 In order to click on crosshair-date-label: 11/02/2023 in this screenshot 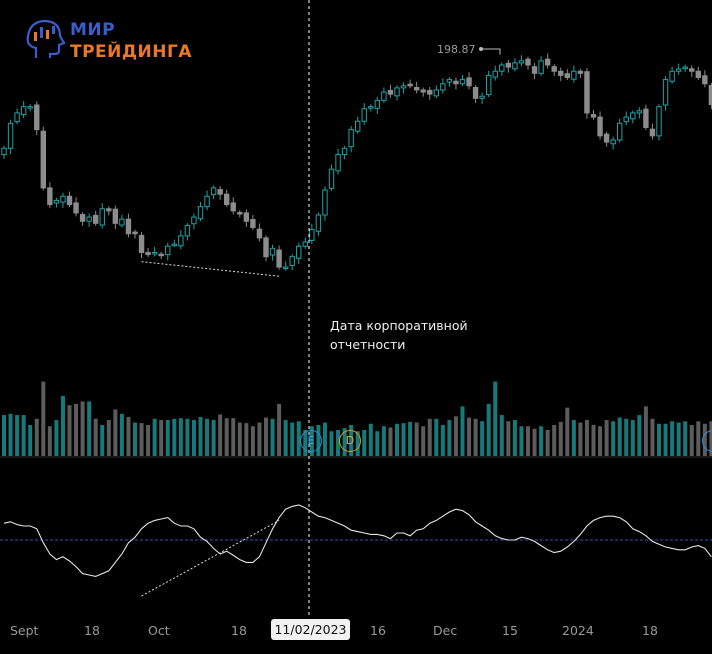, I will do `click(310, 629)`.